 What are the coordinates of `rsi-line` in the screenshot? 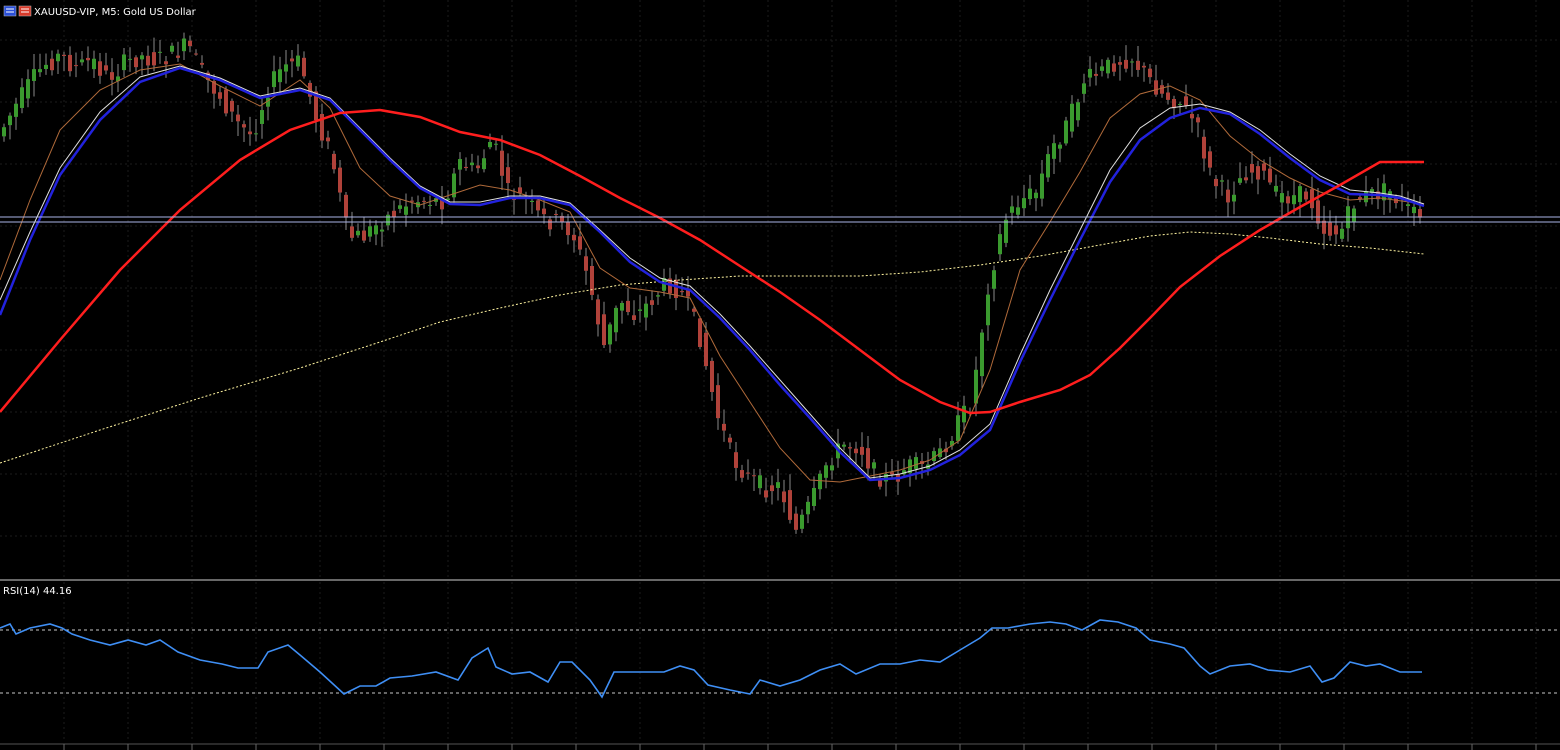 It's located at (711, 659).